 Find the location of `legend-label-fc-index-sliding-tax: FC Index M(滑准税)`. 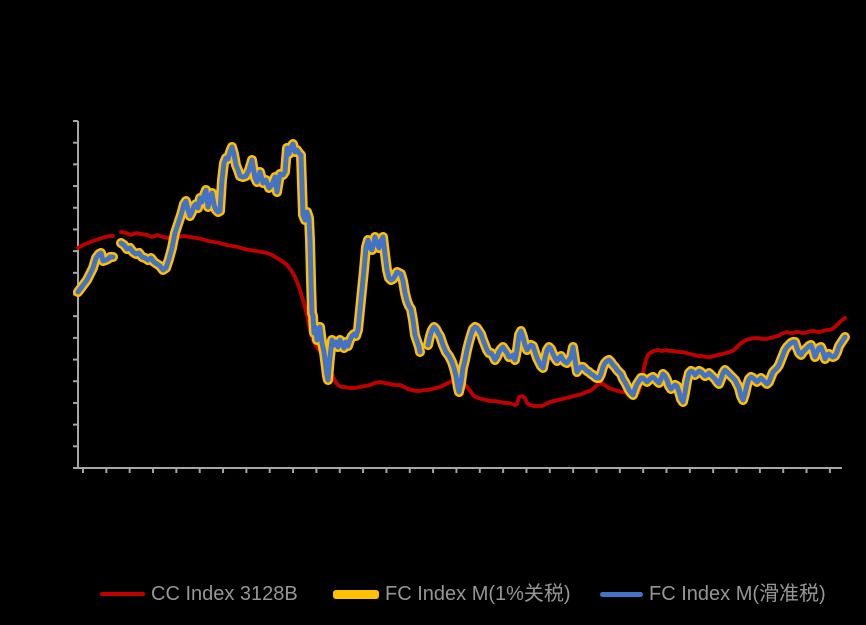

legend-label-fc-index-sliding-tax: FC Index M(滑准税) is located at coordinates (737, 594).